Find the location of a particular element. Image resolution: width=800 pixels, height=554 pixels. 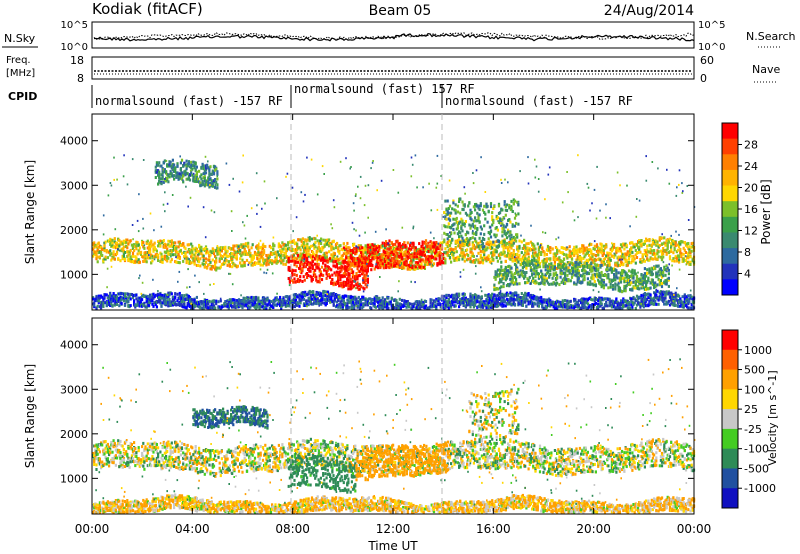

cpid-segment-1: normalsound (fast) -157 RF is located at coordinates (189, 101).